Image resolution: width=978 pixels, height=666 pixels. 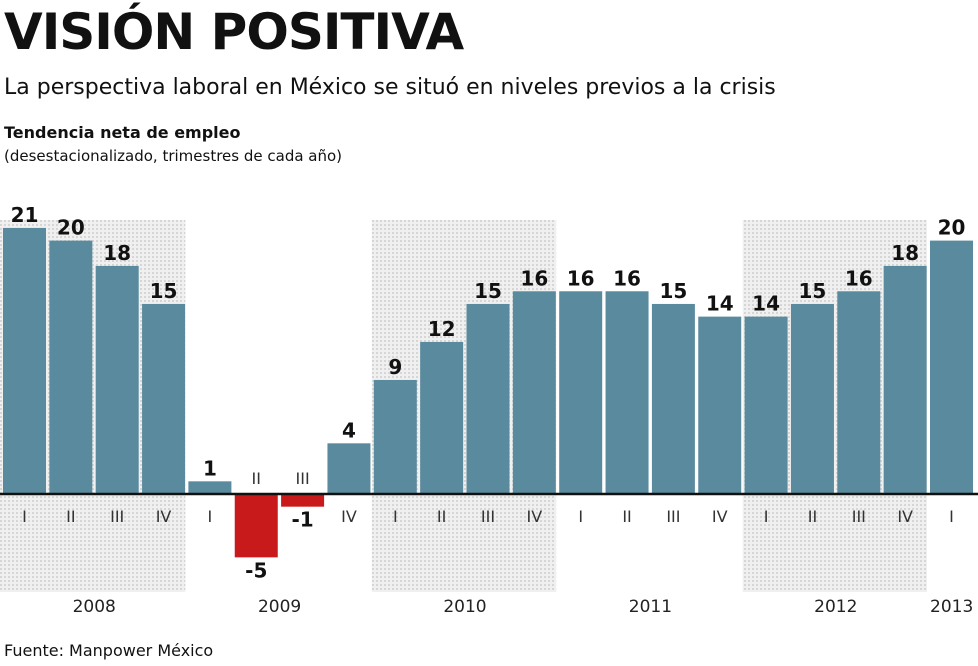 What do you see at coordinates (395, 367) in the screenshot?
I see `data-label: 9` at bounding box center [395, 367].